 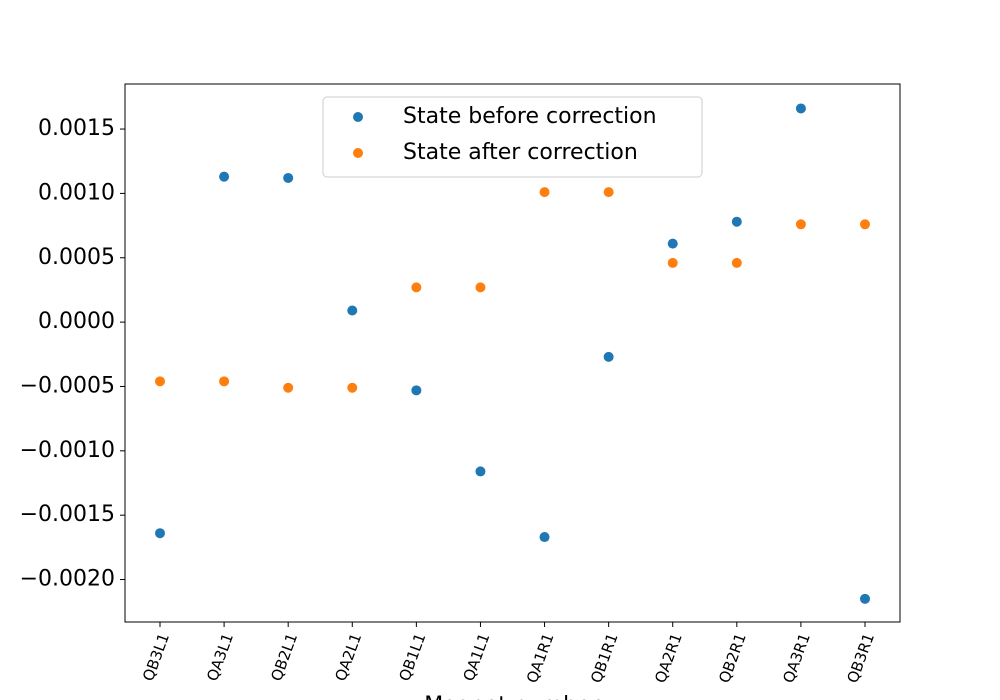 I want to click on x-tick-label: QB2R1, so click(x=732, y=658).